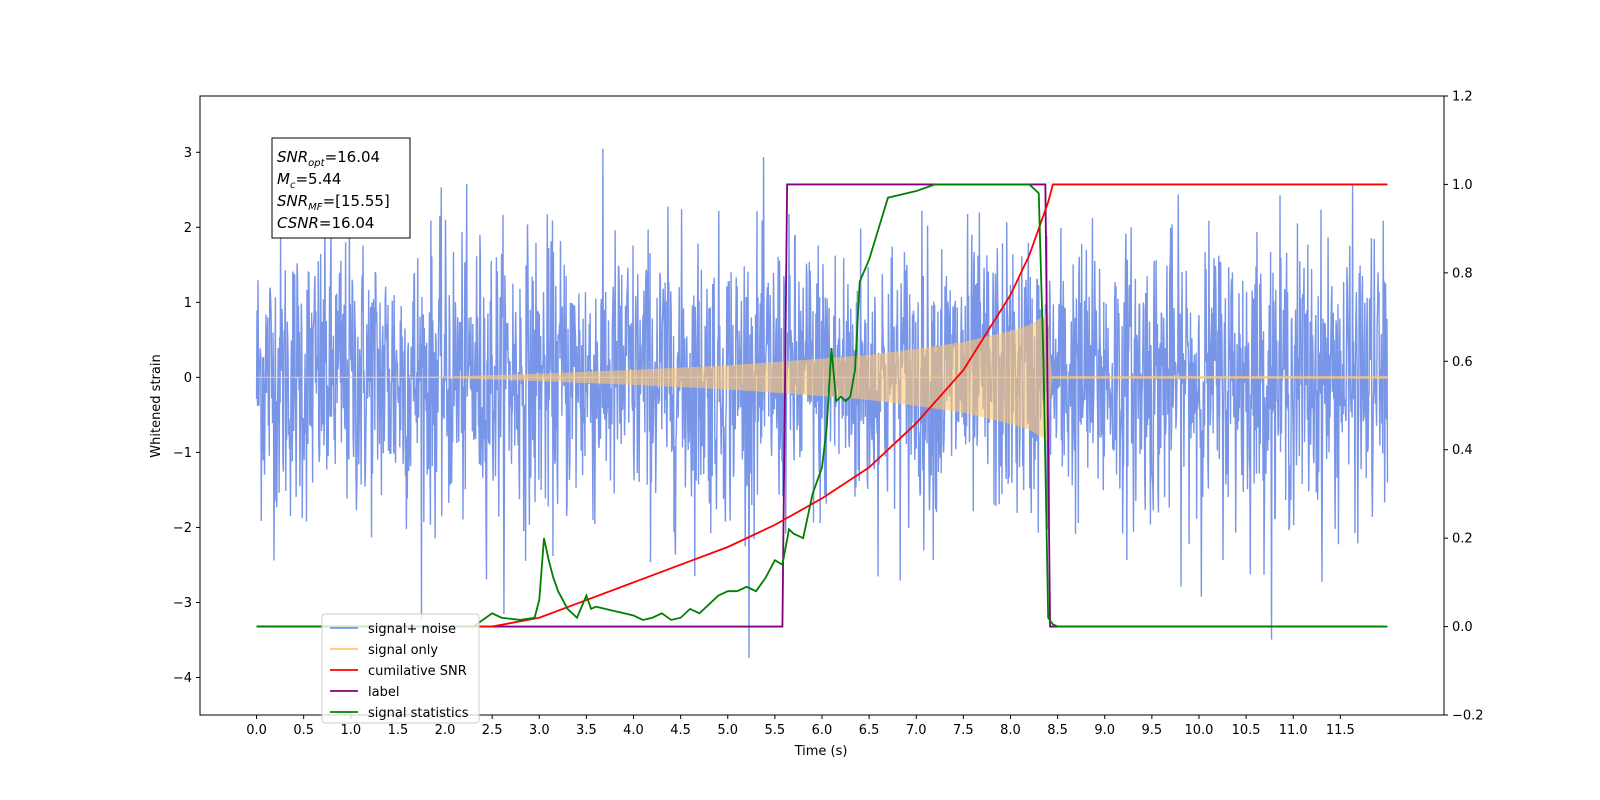 This screenshot has height=800, width=1600. What do you see at coordinates (403, 650) in the screenshot?
I see `legend-label: signal only` at bounding box center [403, 650].